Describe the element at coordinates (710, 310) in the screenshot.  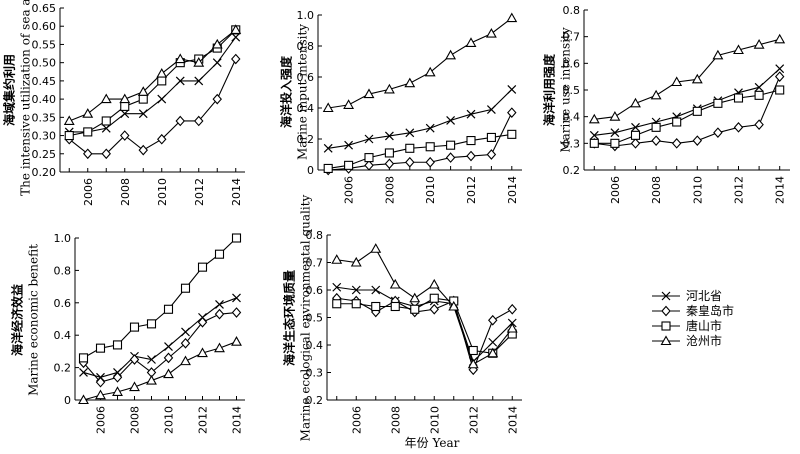
I see `legend-label: 秦皇岛市` at that location.